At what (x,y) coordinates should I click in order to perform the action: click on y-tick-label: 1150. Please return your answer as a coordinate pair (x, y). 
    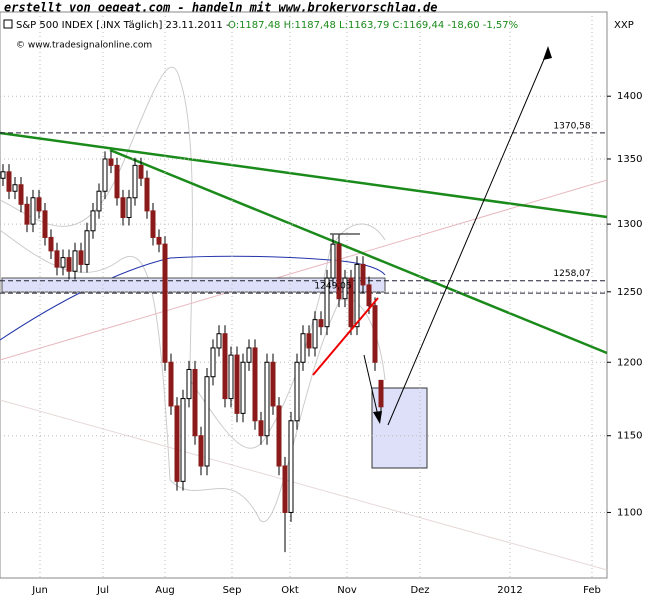
    Looking at the image, I should click on (629, 436).